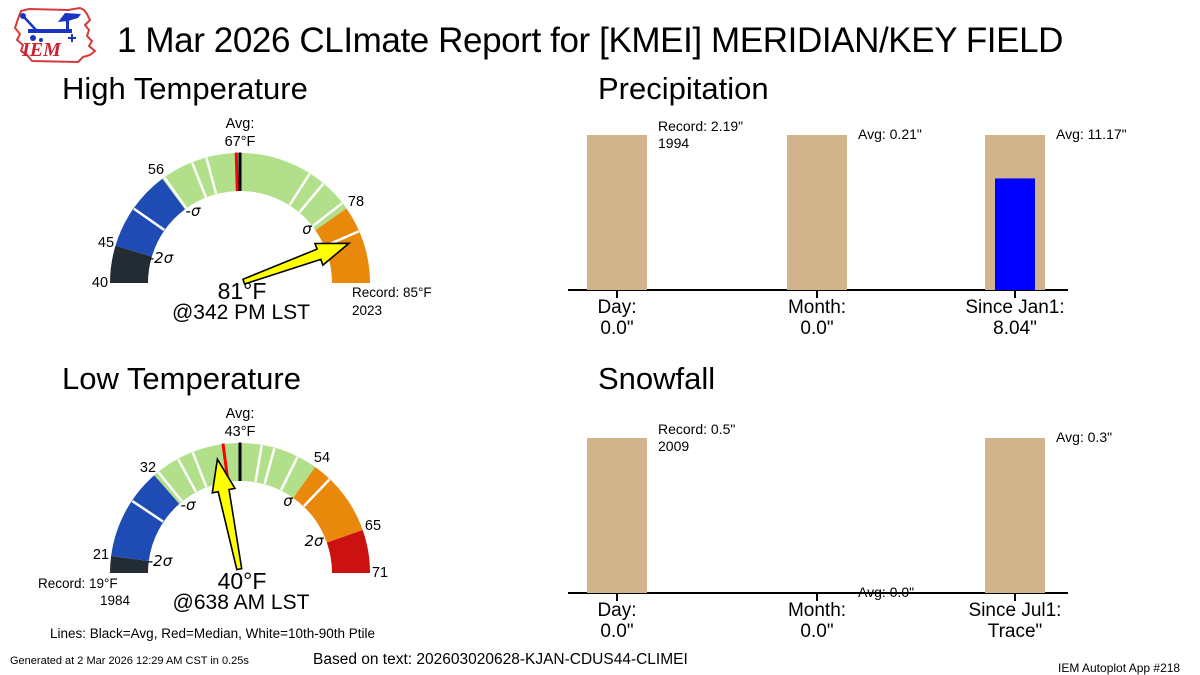  I want to click on iem-logo: IEM, so click(55, 35).